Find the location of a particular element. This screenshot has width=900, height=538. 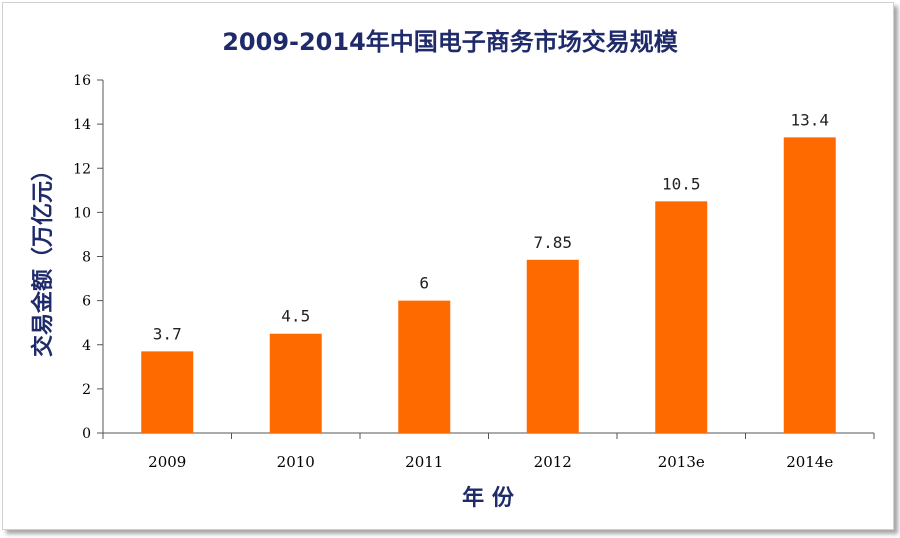

y-tick-label: 12 is located at coordinates (82, 169).